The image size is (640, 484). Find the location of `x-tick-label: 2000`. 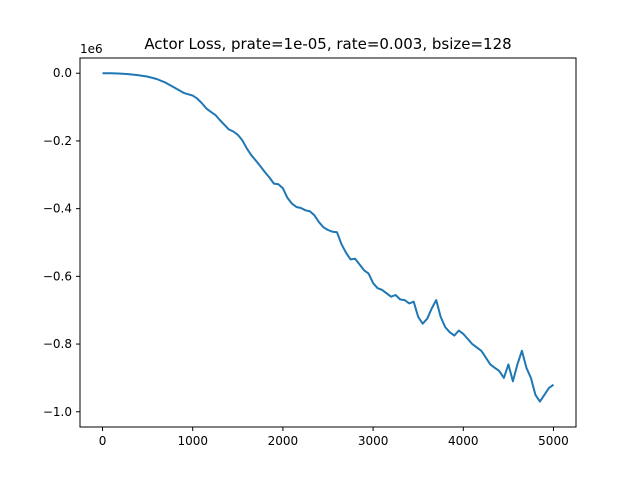

x-tick-label: 2000 is located at coordinates (283, 441).